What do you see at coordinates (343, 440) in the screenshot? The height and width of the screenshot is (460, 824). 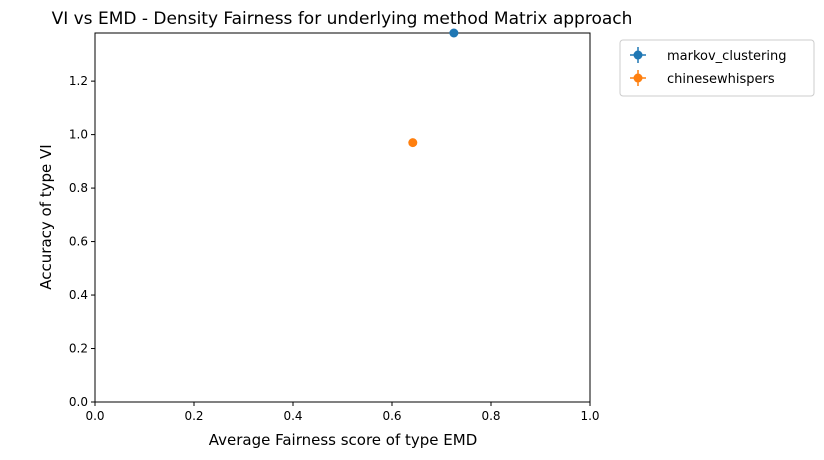 I see `x-axis-label: Average Fairness score of type EMD` at bounding box center [343, 440].